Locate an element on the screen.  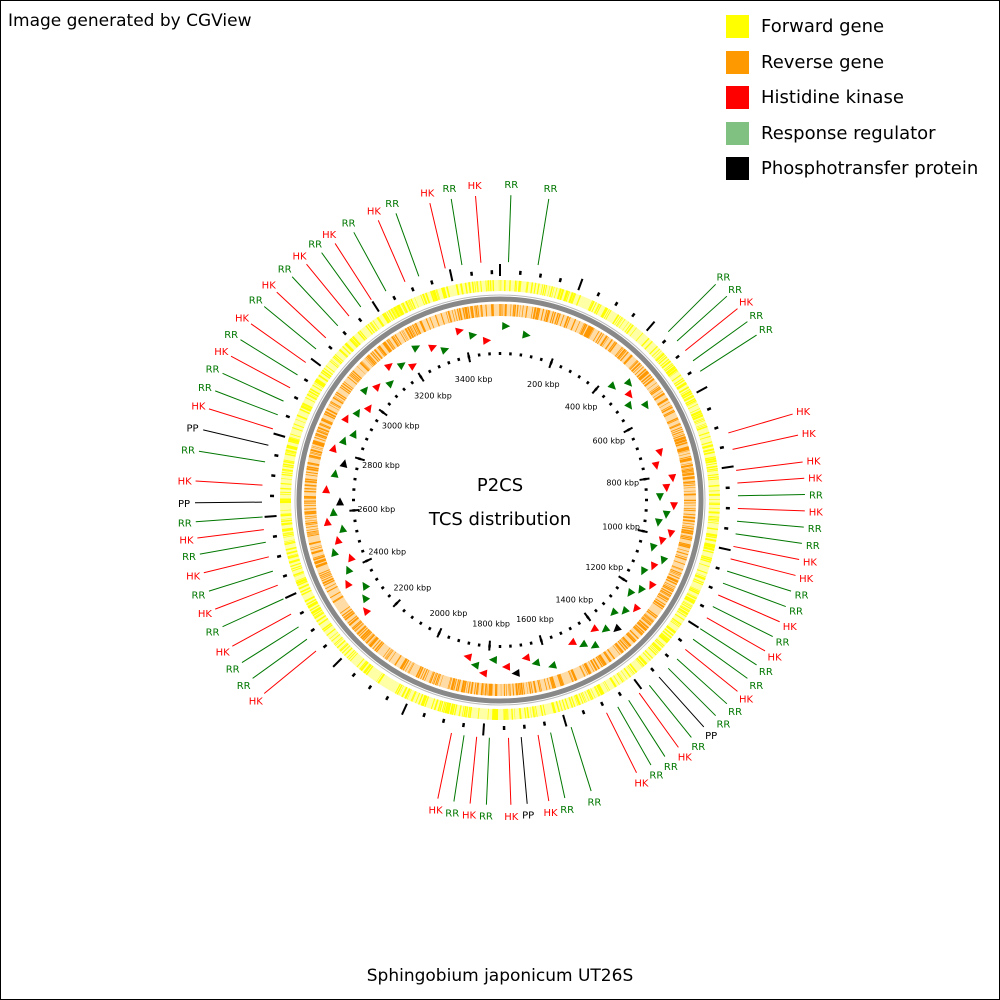
legend-item-reverse-gene: Reverse gene is located at coordinates (852, 63).